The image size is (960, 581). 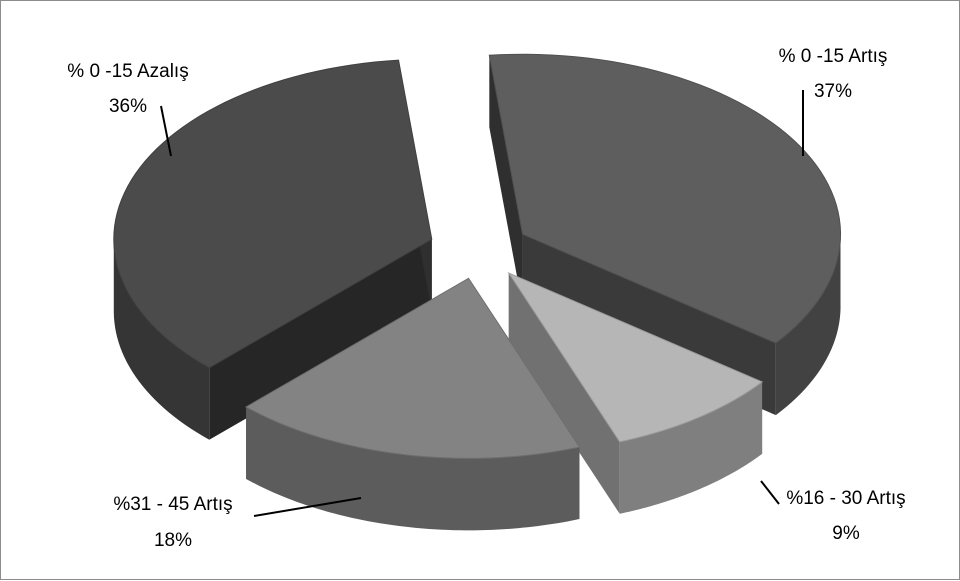 I want to click on slice-category-label: %31 - 45 Artış, so click(x=172, y=504).